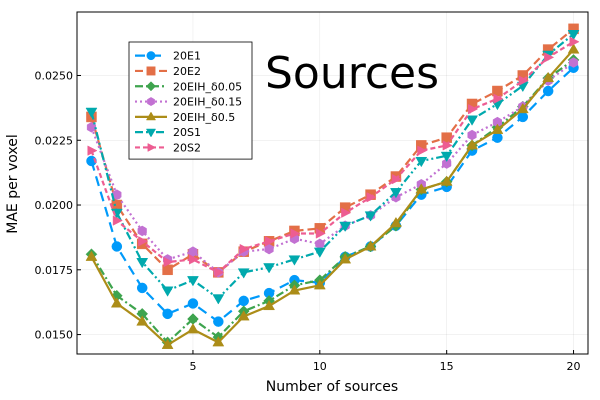 The width and height of the screenshot is (600, 400). I want to click on x-axis-label: Number of sources, so click(332, 387).